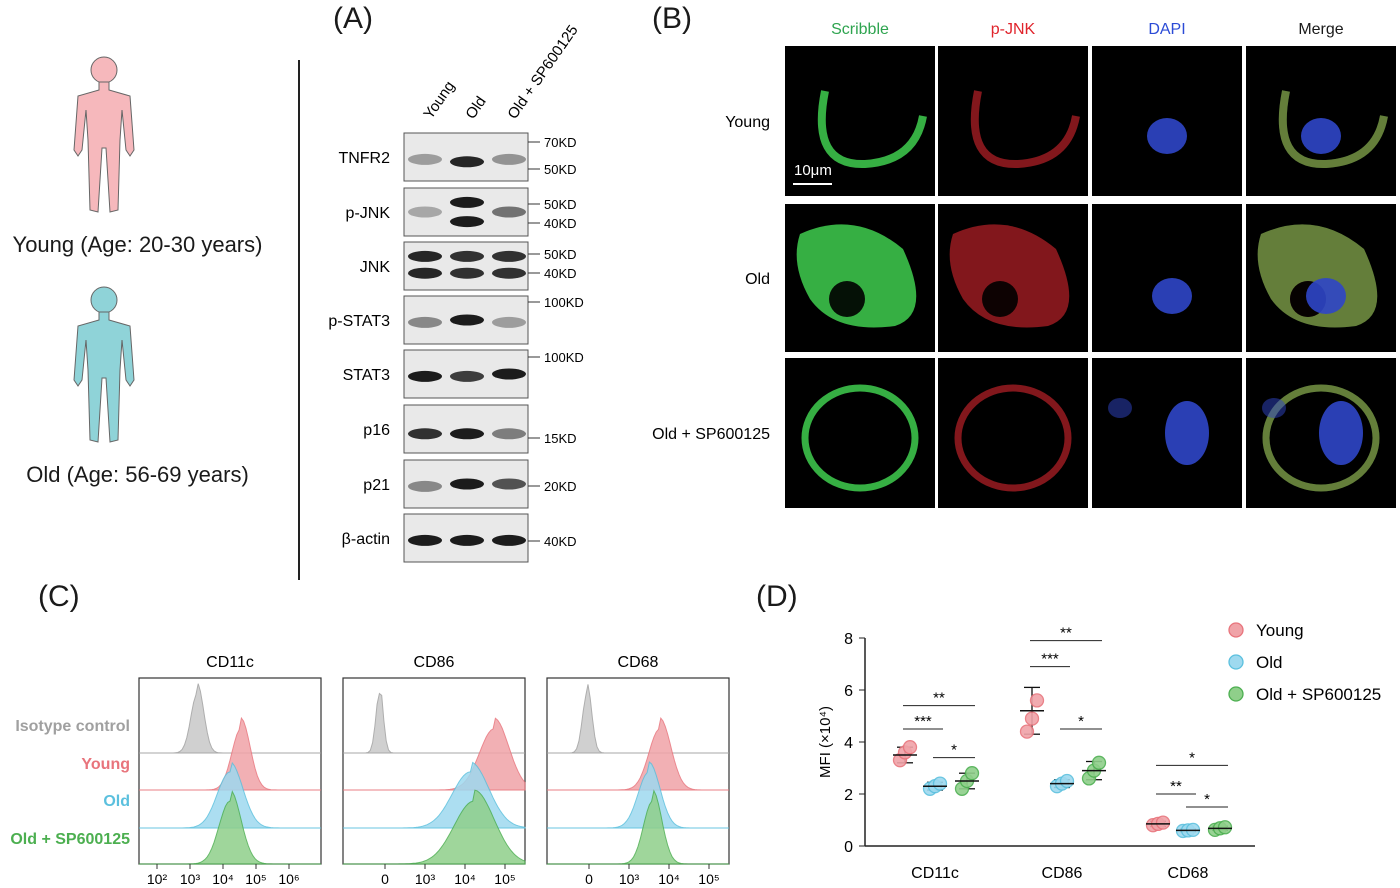 The width and height of the screenshot is (1400, 888). What do you see at coordinates (366, 539) in the screenshot?
I see `wb-row-label: β-actin` at bounding box center [366, 539].